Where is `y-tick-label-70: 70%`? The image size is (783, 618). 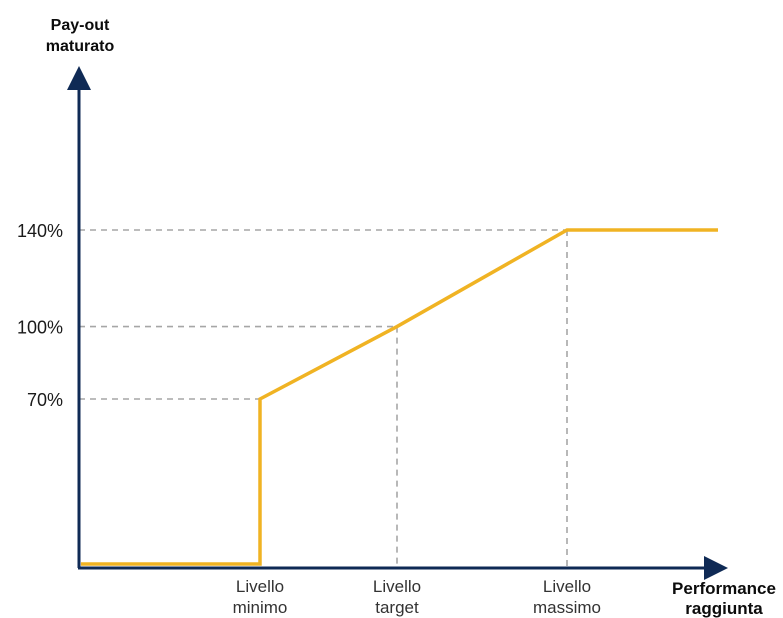
y-tick-label-70: 70% is located at coordinates (45, 400).